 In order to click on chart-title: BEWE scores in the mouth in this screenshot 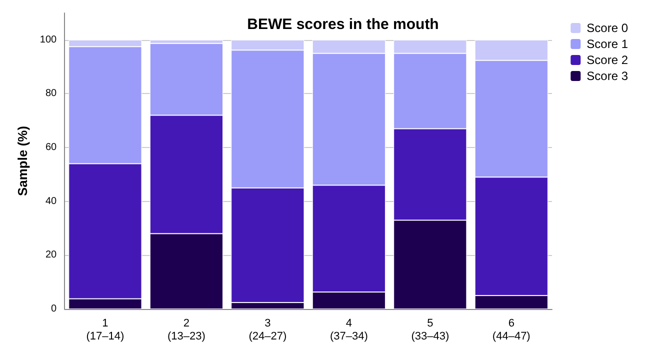, I will do `click(343, 24)`.